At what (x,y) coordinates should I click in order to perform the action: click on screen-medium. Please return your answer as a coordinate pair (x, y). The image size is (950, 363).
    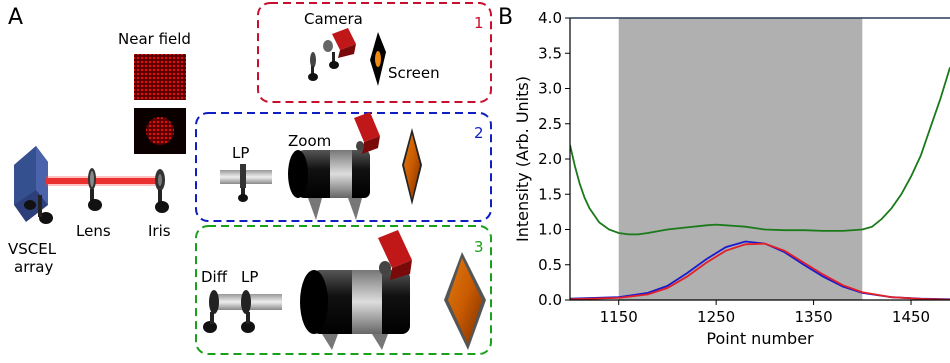
    Looking at the image, I should click on (412, 166).